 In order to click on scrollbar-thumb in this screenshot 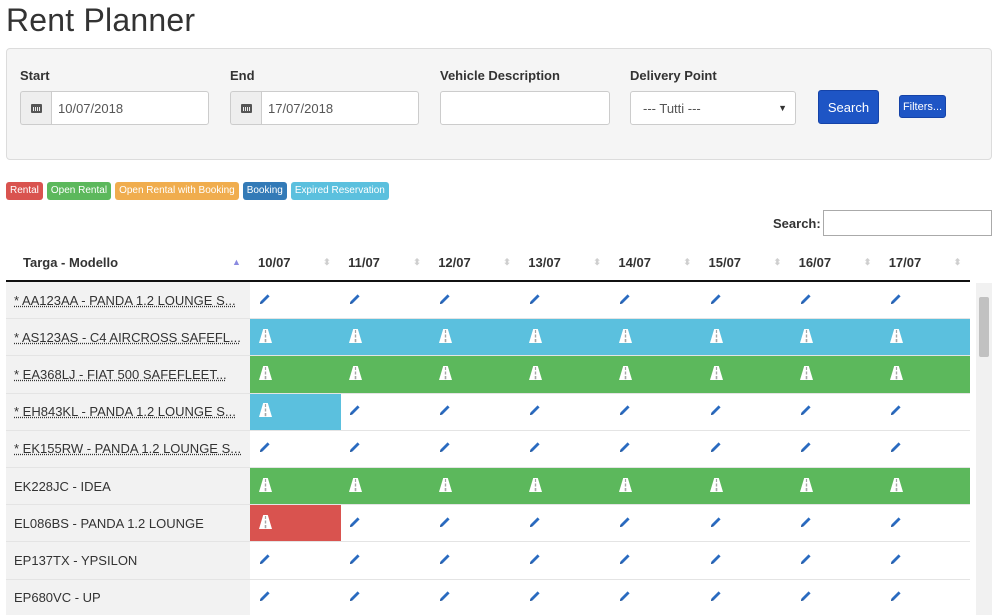, I will do `click(984, 327)`.